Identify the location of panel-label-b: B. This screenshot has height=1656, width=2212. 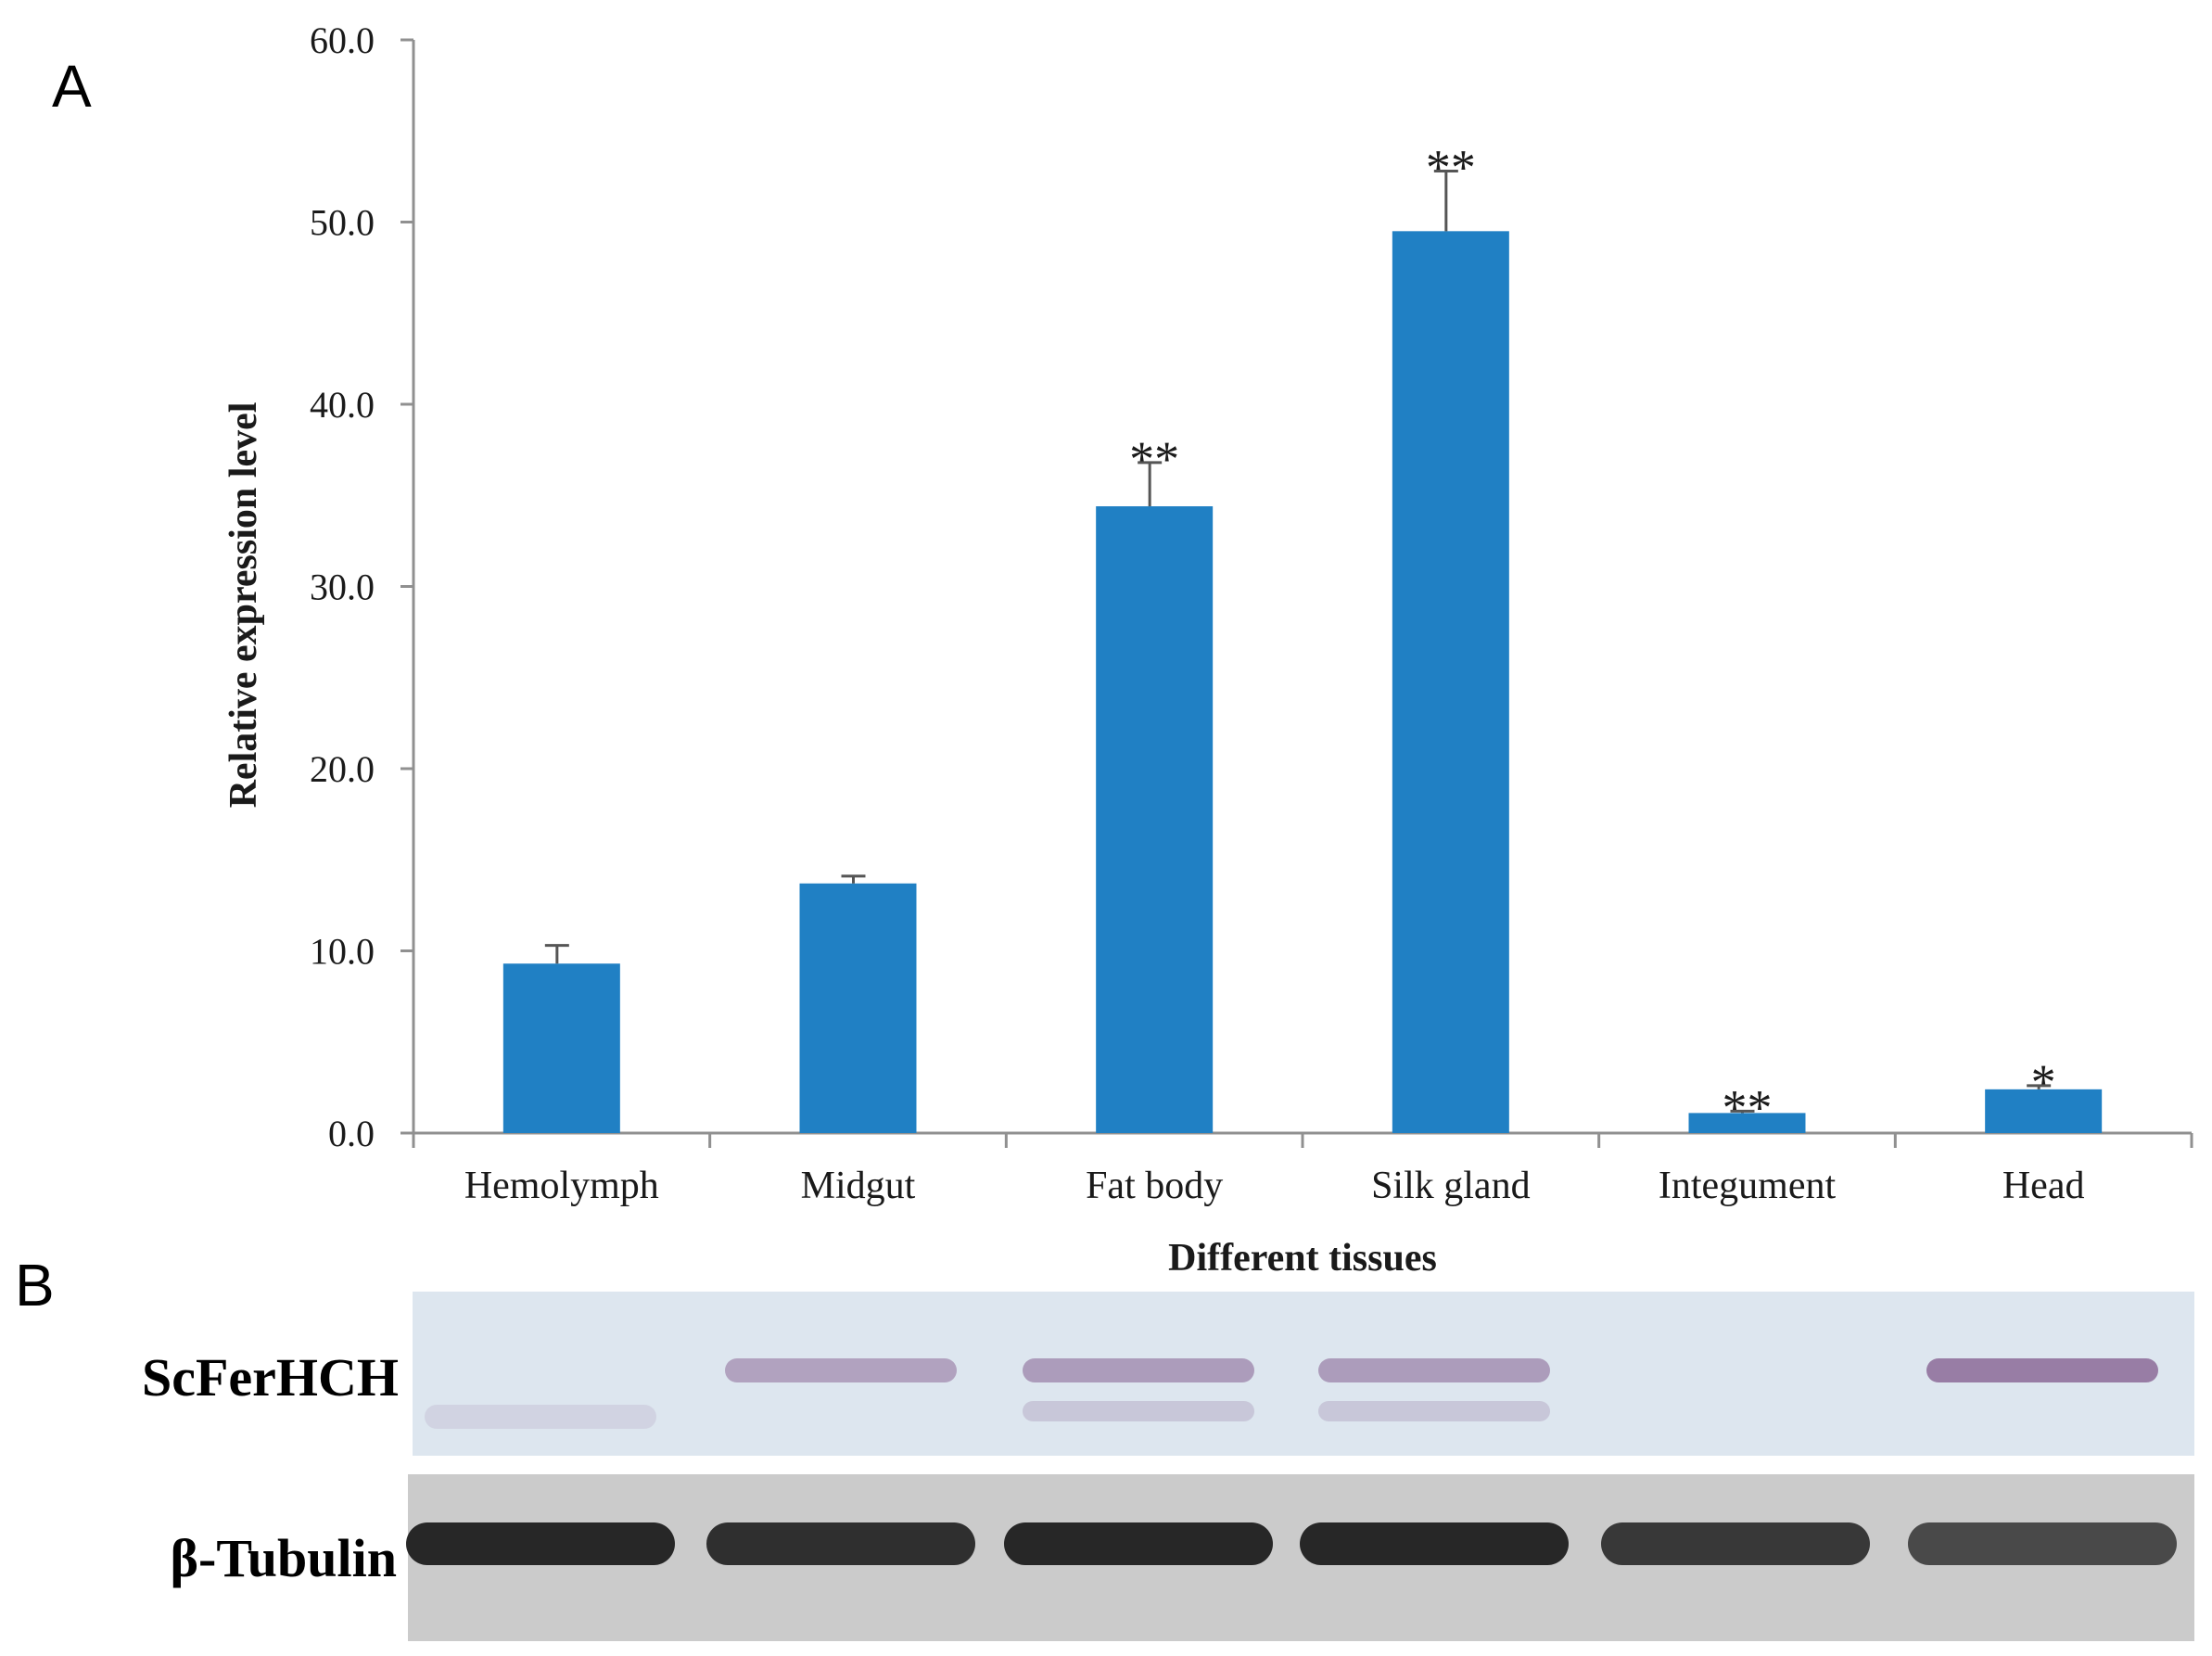
(35, 1285).